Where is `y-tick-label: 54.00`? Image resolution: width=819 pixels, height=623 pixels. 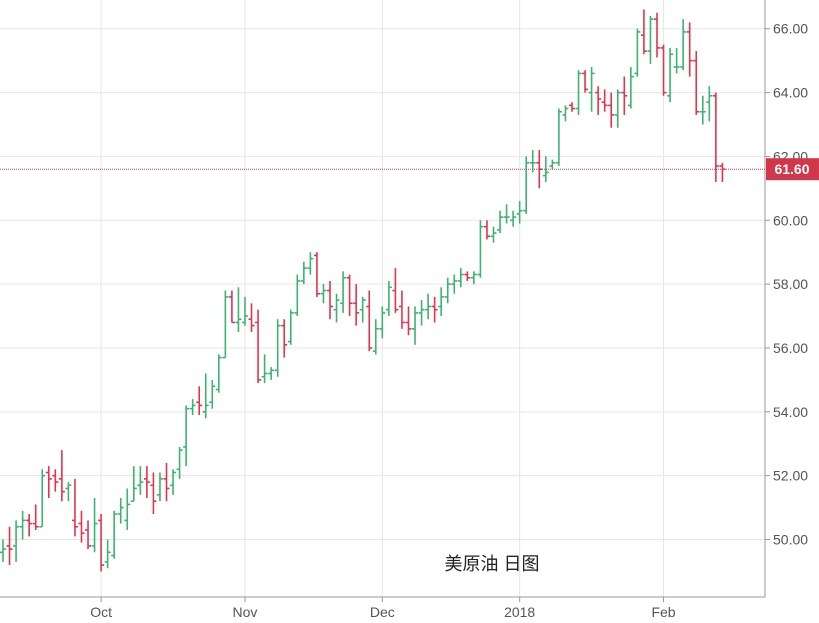
y-tick-label: 54.00 is located at coordinates (790, 412).